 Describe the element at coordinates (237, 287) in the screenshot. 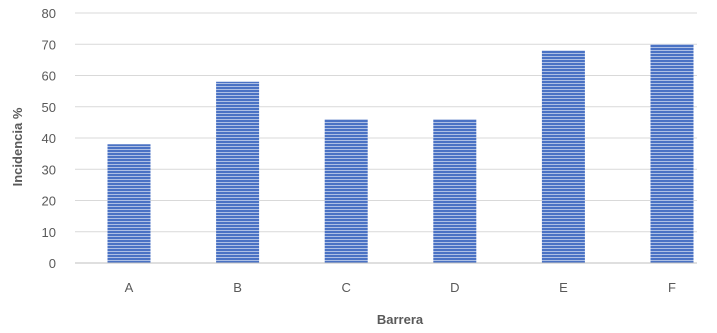

I see `x-tick-label: B` at that location.